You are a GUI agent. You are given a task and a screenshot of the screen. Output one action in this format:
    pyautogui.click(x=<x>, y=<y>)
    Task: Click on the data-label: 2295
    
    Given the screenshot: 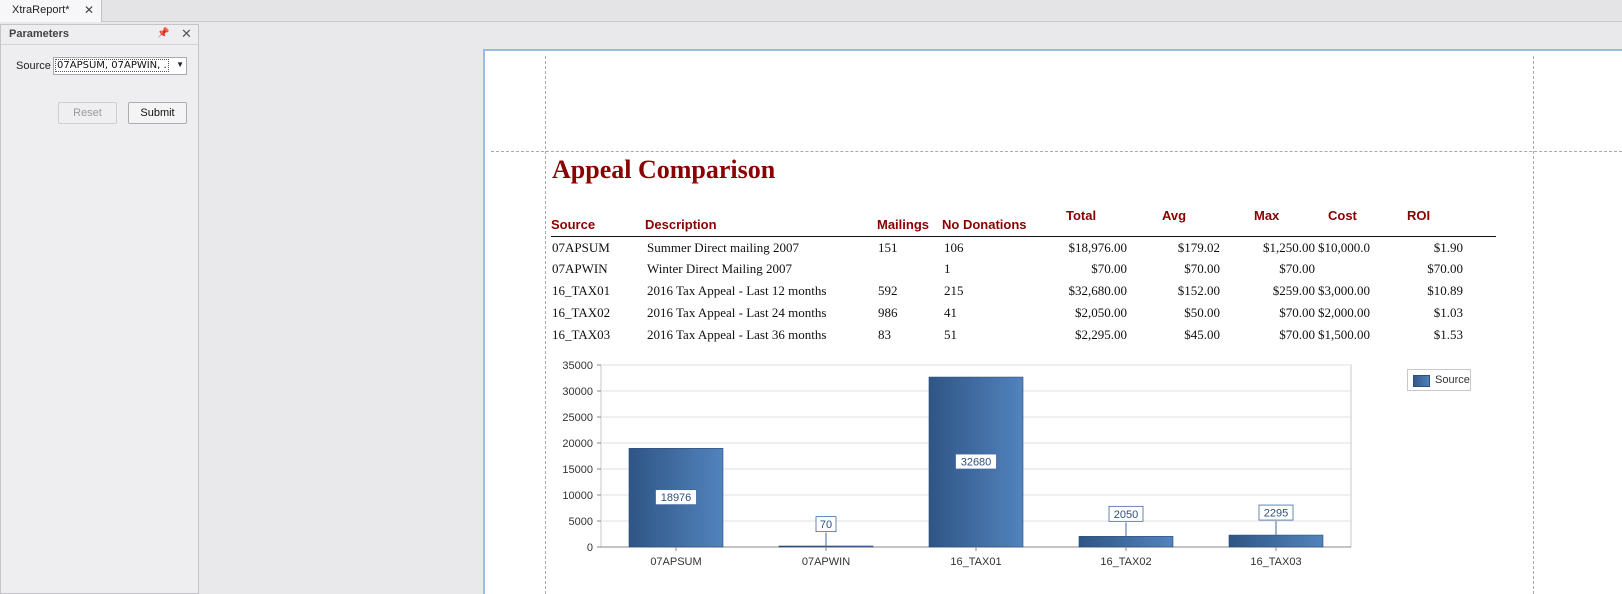 What is the action you would take?
    pyautogui.click(x=1276, y=514)
    